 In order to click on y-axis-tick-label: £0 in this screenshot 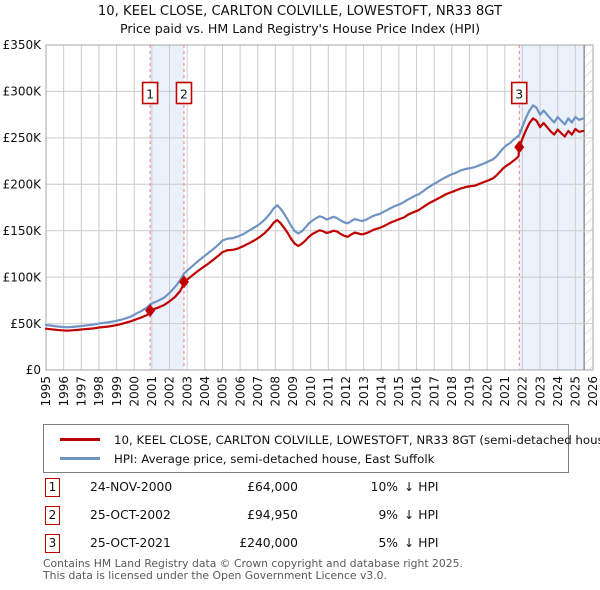, I will do `click(33, 370)`.